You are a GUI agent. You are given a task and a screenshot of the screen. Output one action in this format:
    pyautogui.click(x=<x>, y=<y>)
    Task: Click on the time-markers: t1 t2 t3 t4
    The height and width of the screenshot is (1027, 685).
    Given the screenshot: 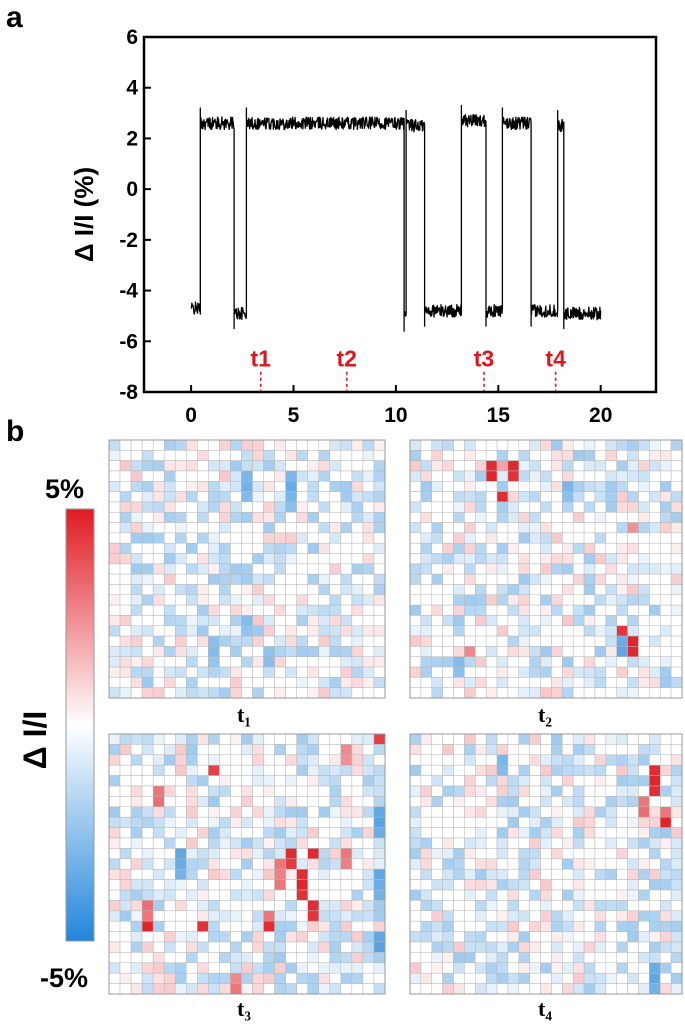 What is the action you would take?
    pyautogui.click(x=408, y=369)
    